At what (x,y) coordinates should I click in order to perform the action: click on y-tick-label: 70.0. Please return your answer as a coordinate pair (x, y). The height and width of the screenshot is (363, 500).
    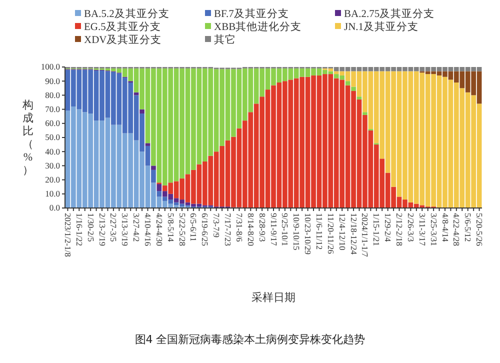
    Looking at the image, I should click on (52, 109).